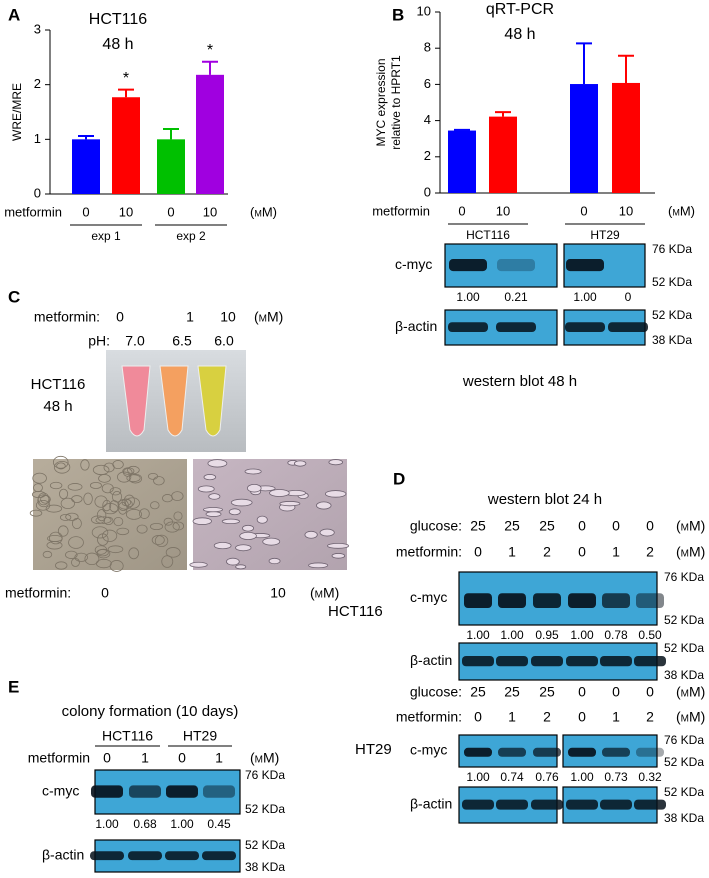 The width and height of the screenshot is (709, 878). Describe the element at coordinates (150, 711) in the screenshot. I see `blot-title: colony formation (10 days)` at that location.